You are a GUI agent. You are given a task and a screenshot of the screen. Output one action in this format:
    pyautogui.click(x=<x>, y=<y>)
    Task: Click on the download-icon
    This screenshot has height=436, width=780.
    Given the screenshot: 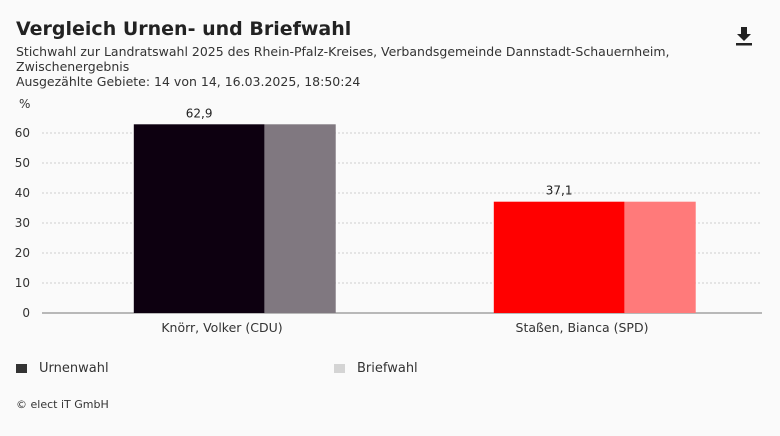 What is the action you would take?
    pyautogui.click(x=744, y=36)
    